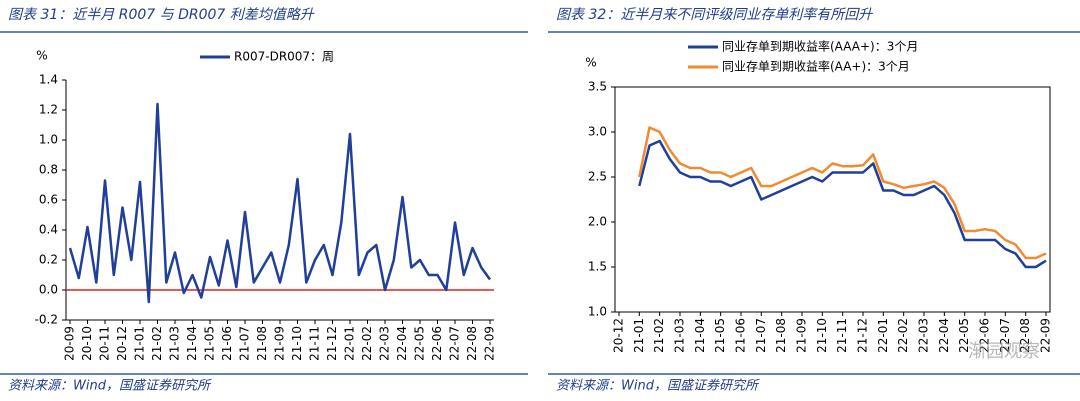 The width and height of the screenshot is (1080, 401). What do you see at coordinates (105, 343) in the screenshot?
I see `x-tick-label: 20-11` at bounding box center [105, 343].